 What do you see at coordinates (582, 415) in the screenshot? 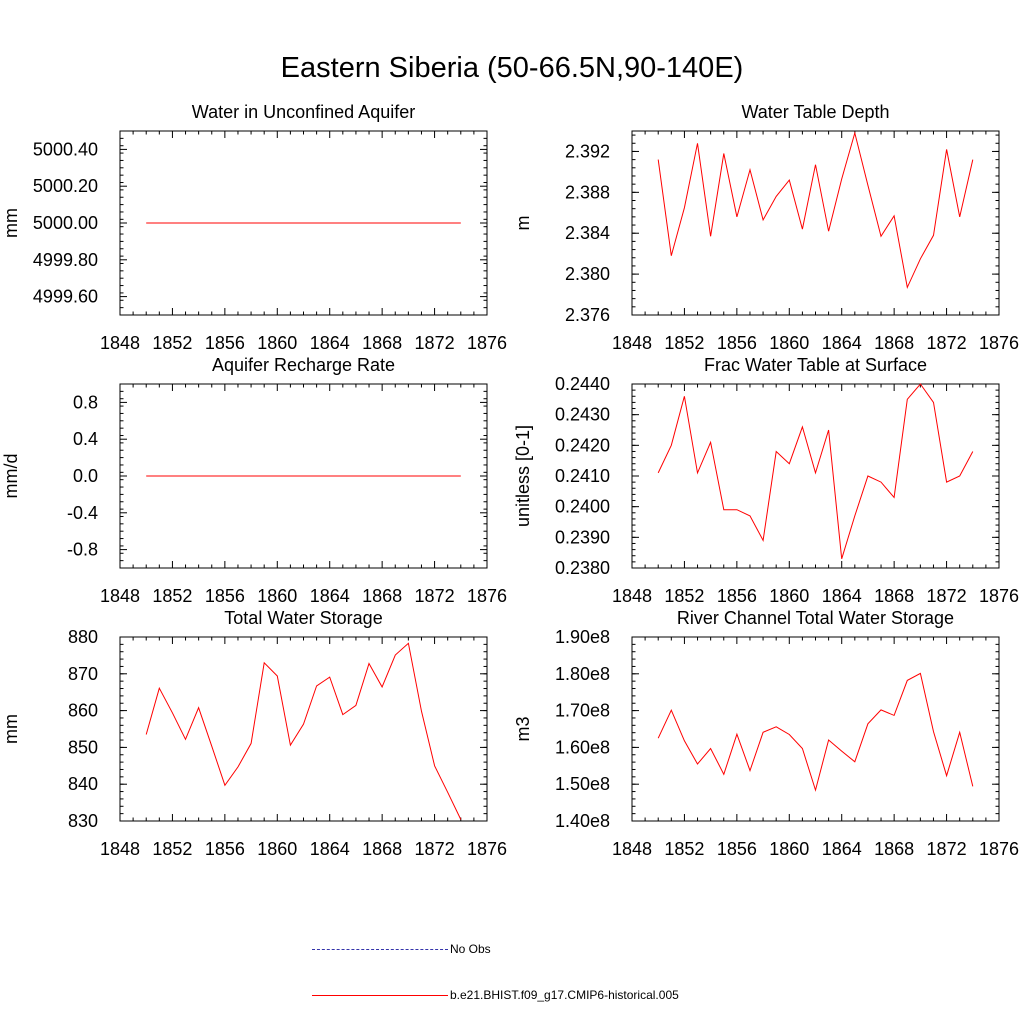
I see `y-tick-label: 0.2430` at bounding box center [582, 415].